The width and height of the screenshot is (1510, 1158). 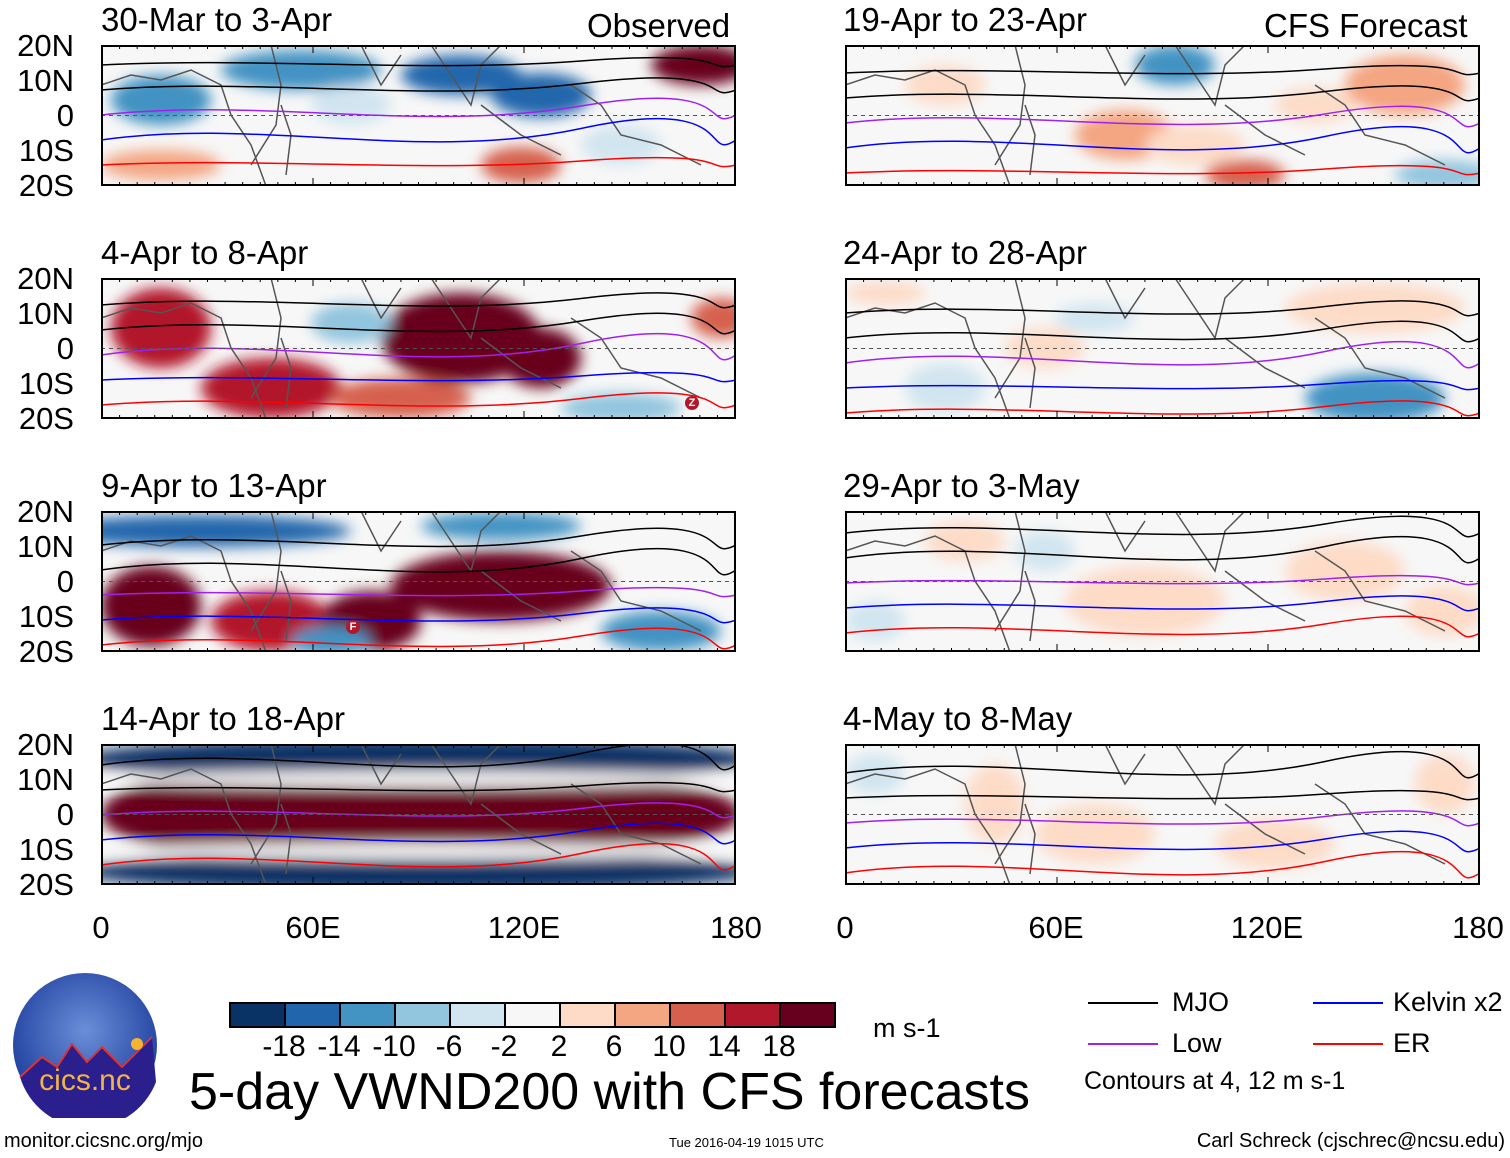 I want to click on contour-note: Contours at 4, 12 m s-1, so click(x=1215, y=1081).